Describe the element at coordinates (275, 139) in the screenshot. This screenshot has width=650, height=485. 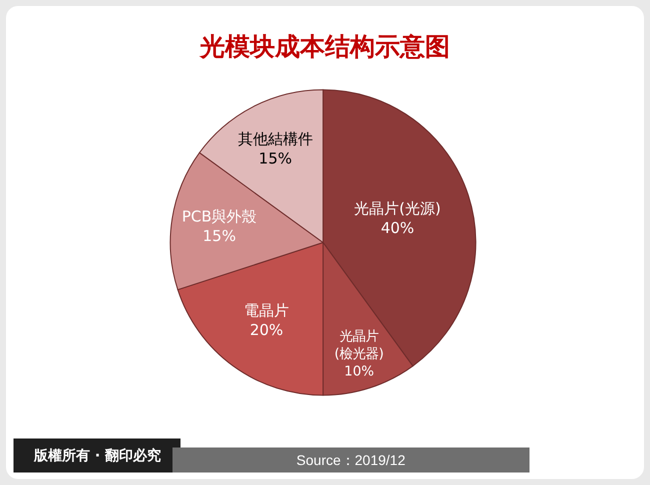
I see `slice-label: 其他結構件` at that location.